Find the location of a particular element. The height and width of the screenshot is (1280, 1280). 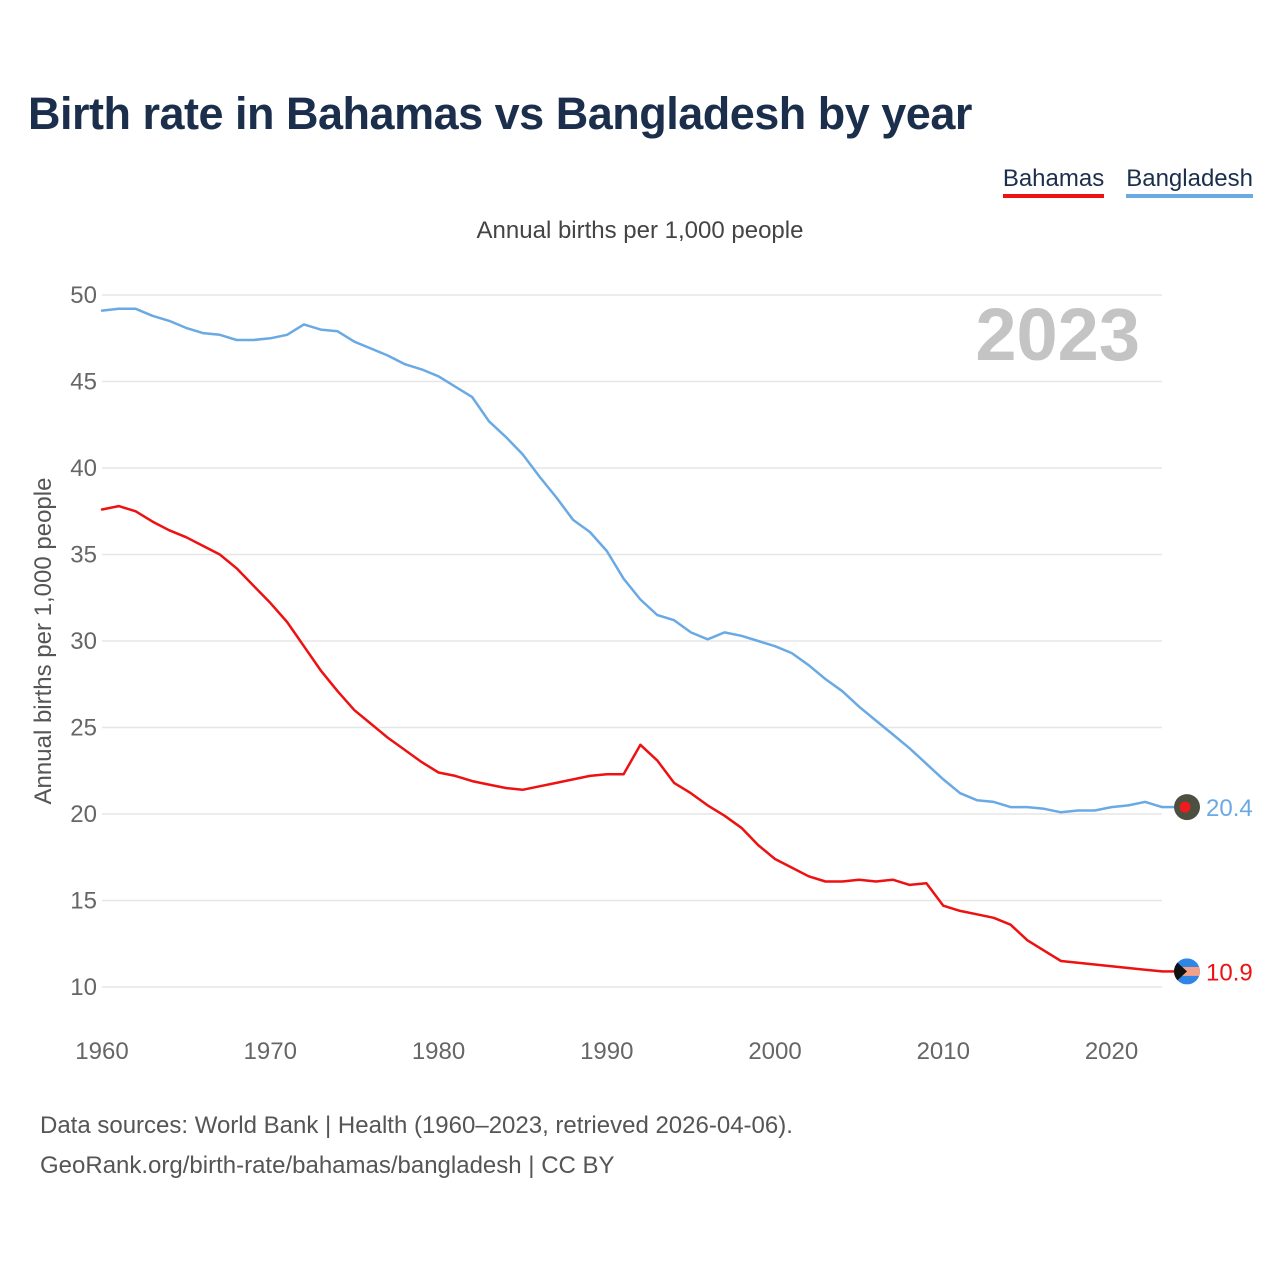

y-tick-label: 25 is located at coordinates (83, 728).